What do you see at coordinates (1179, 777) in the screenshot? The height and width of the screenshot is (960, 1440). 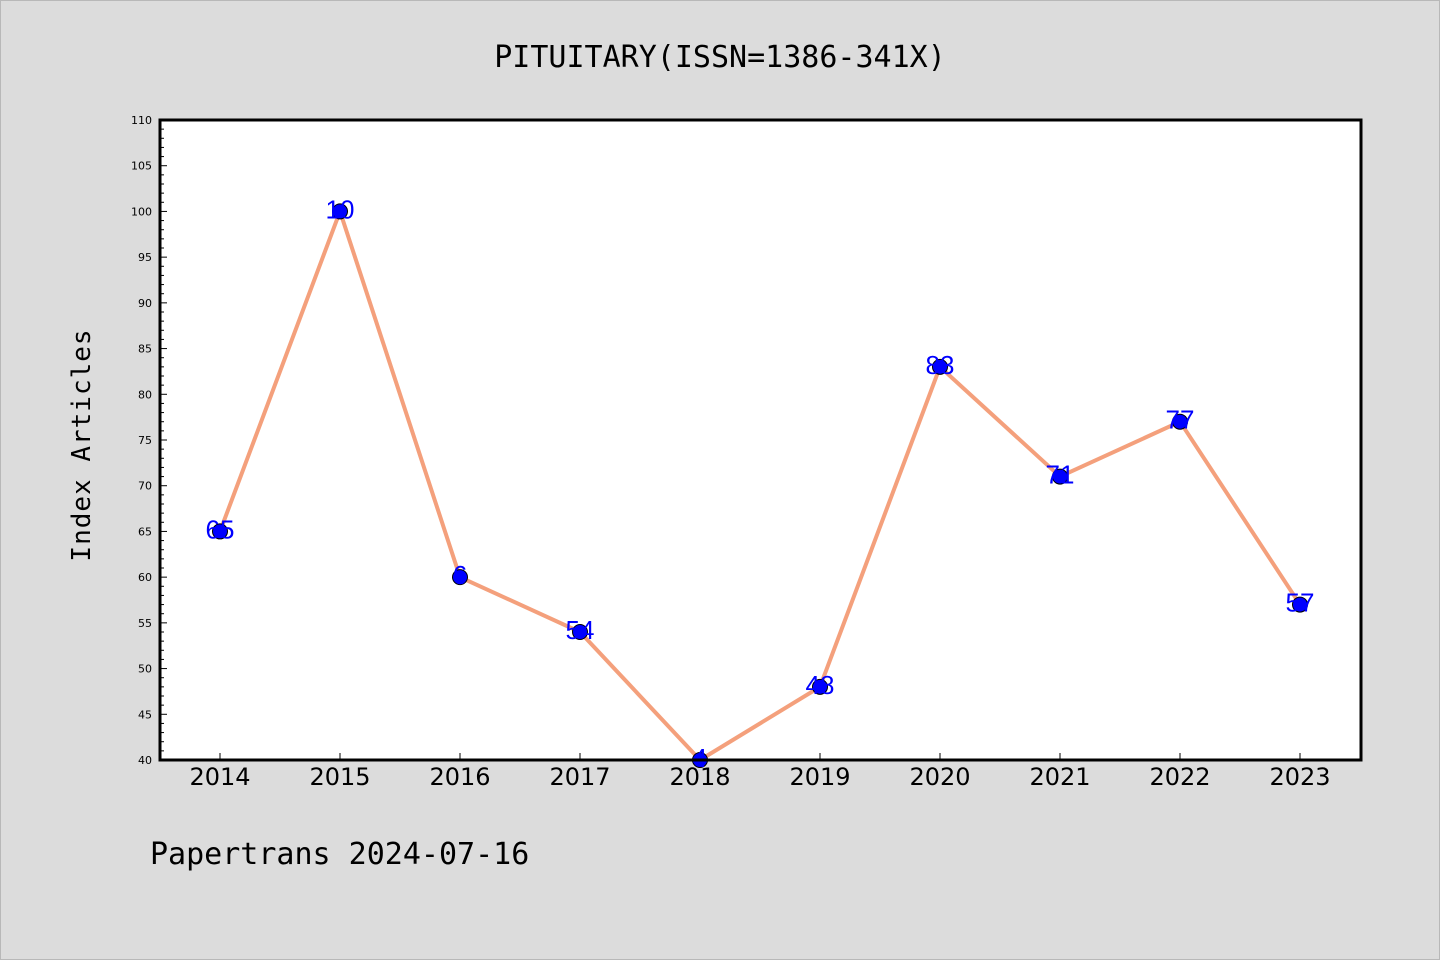 I see `x-tick-label: 2022` at bounding box center [1179, 777].